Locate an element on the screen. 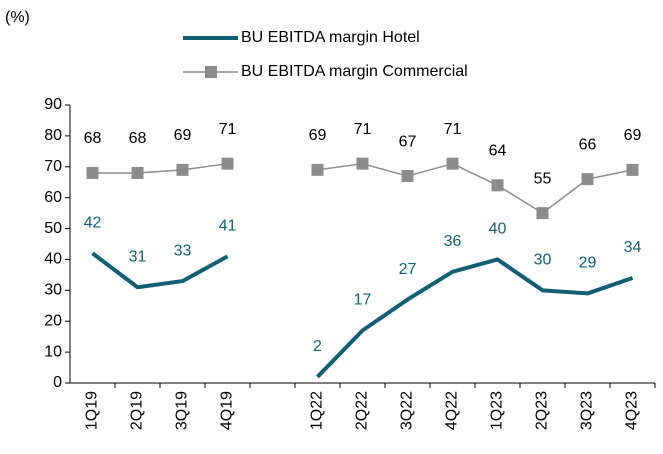 The width and height of the screenshot is (663, 454). data-label: 33 is located at coordinates (183, 250).